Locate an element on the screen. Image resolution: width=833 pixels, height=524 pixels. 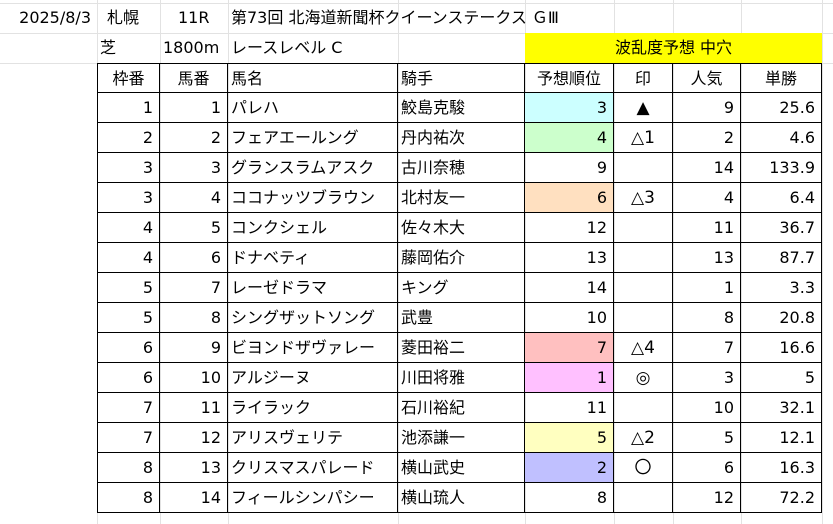
popularity-cell: 7 is located at coordinates (707, 348).